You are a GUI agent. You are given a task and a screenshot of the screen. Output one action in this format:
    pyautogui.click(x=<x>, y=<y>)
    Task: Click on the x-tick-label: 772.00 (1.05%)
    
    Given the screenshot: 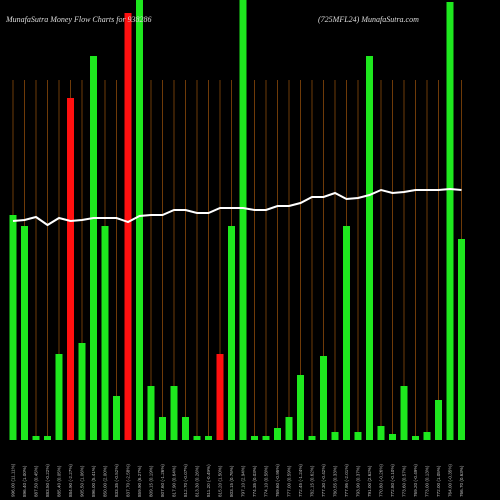 What is the action you would take?
    pyautogui.click(x=438, y=481)
    